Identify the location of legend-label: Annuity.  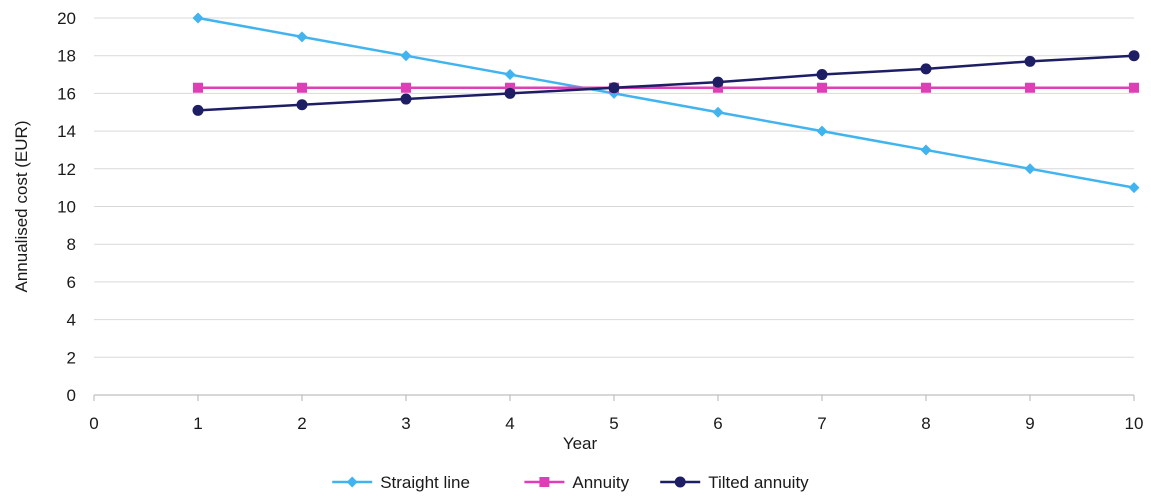
(600, 482).